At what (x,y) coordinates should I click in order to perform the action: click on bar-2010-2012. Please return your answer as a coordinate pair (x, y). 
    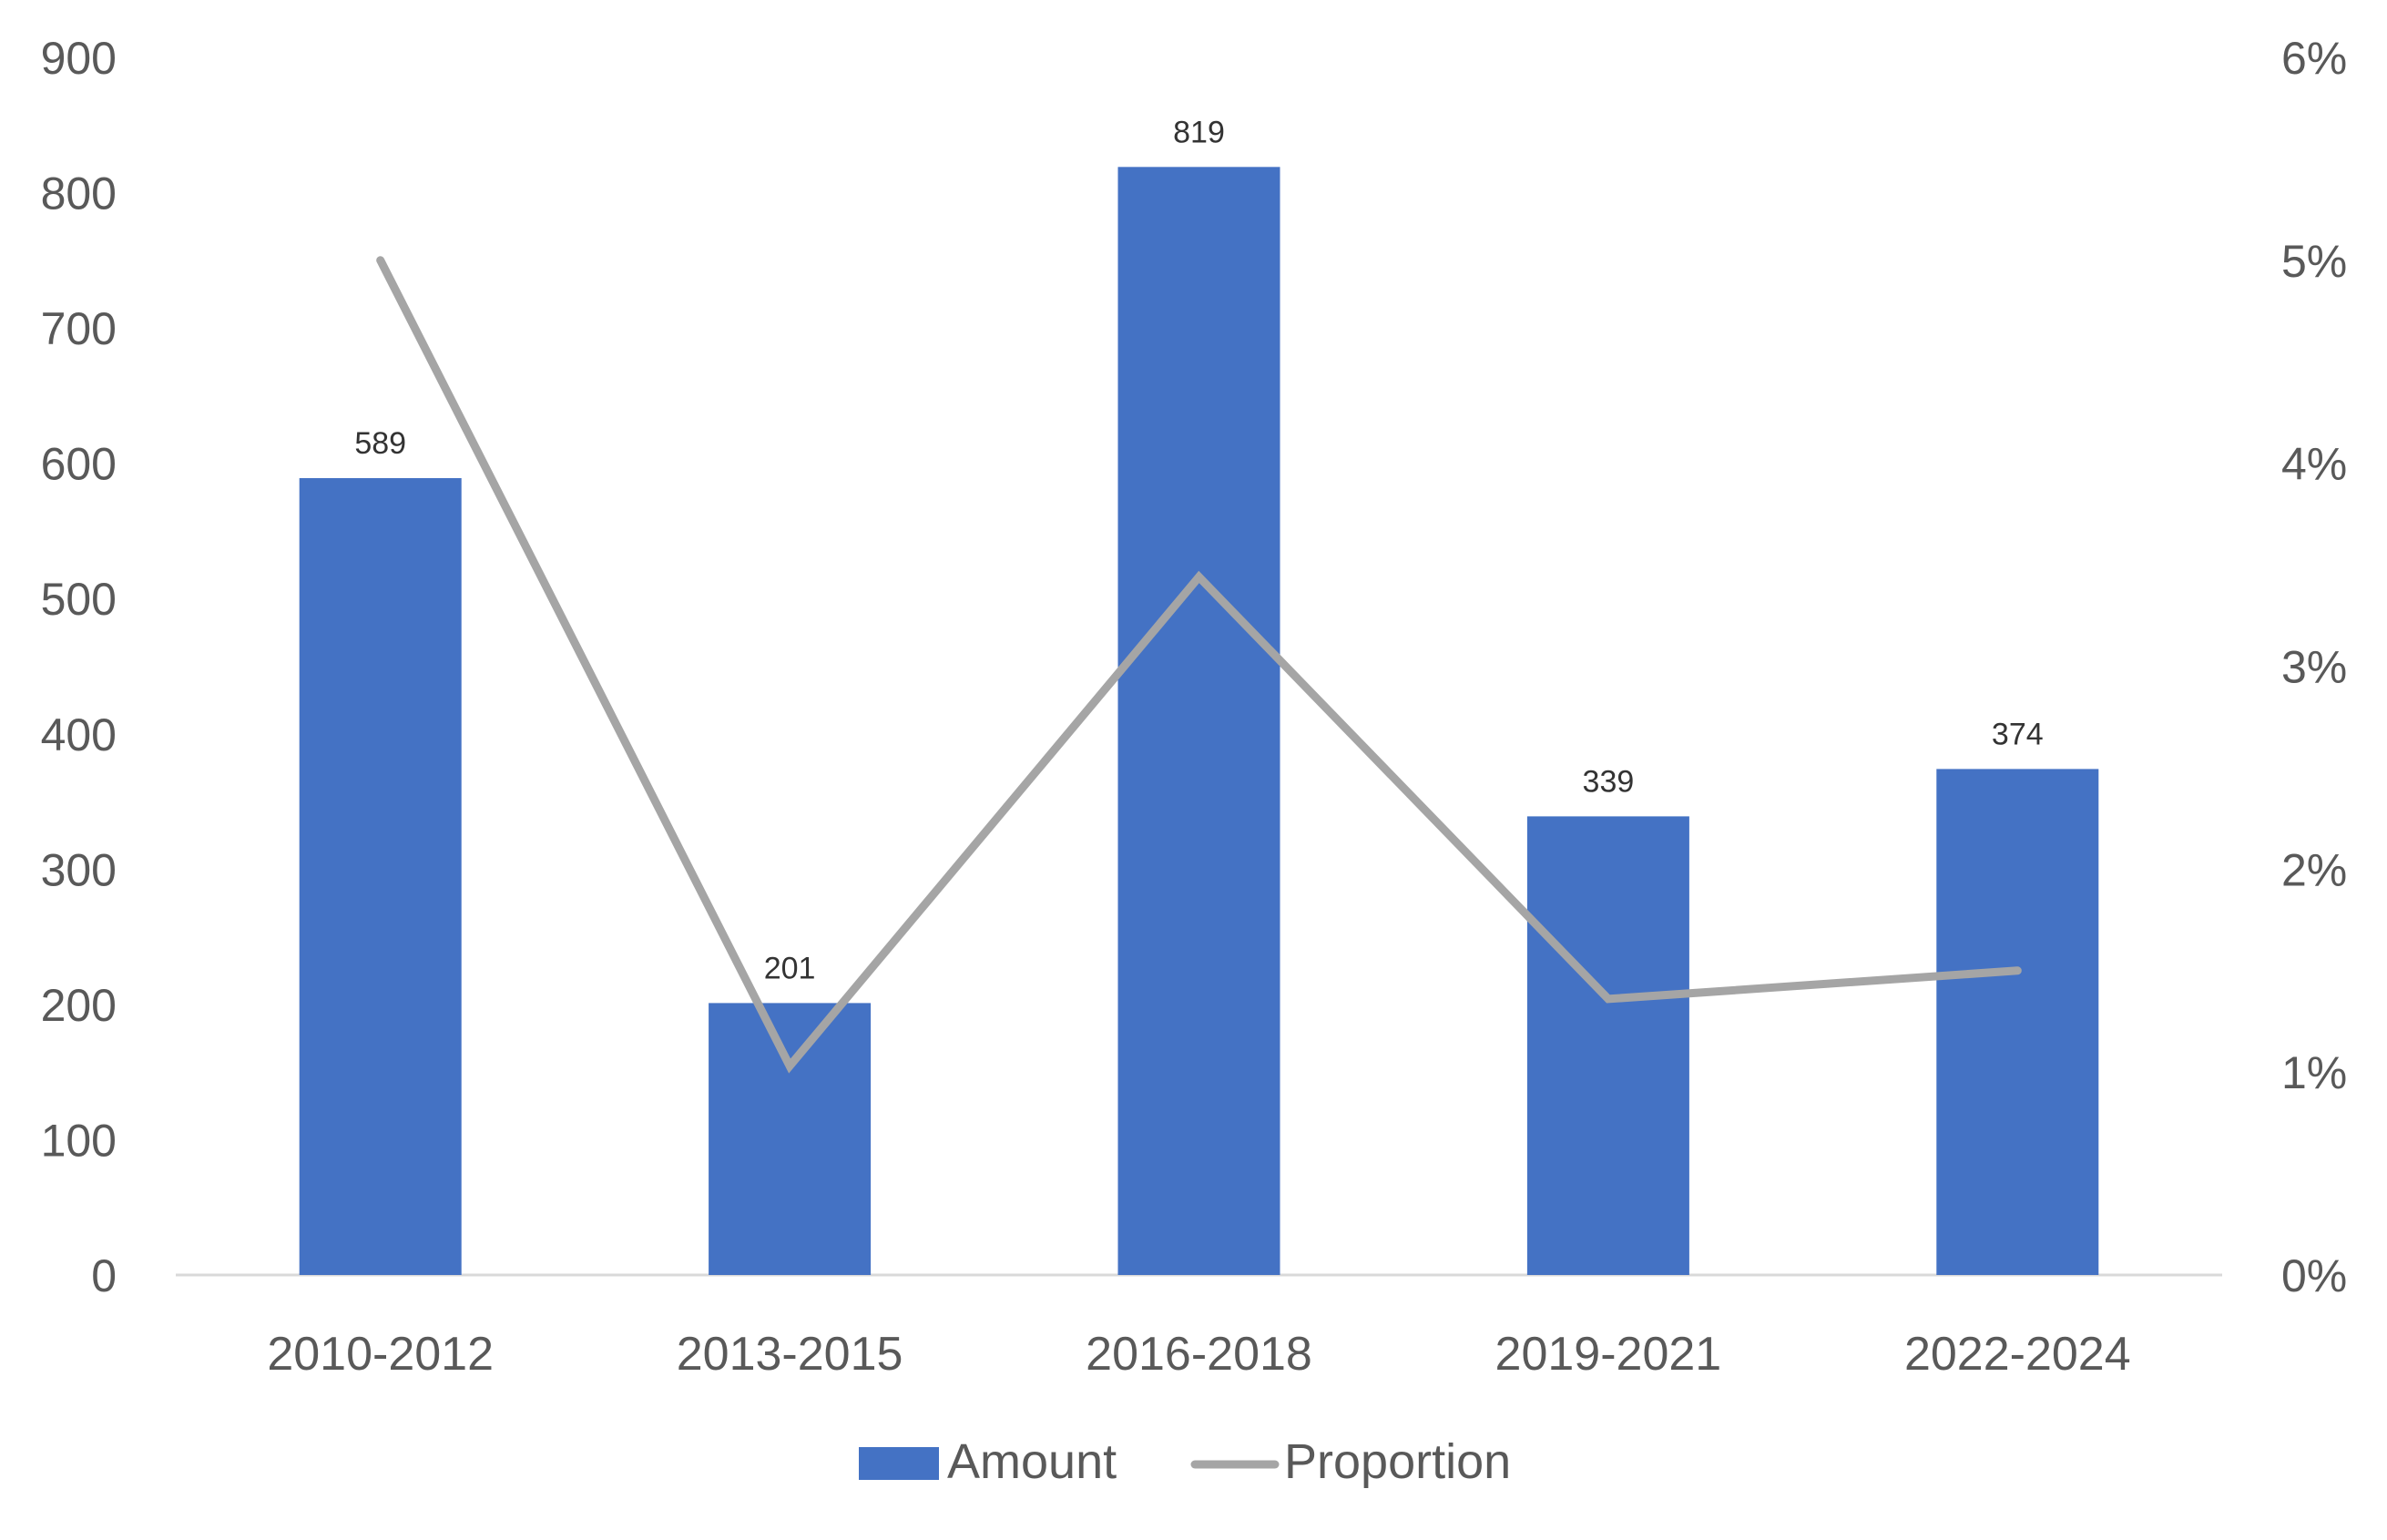
    Looking at the image, I should click on (380, 876).